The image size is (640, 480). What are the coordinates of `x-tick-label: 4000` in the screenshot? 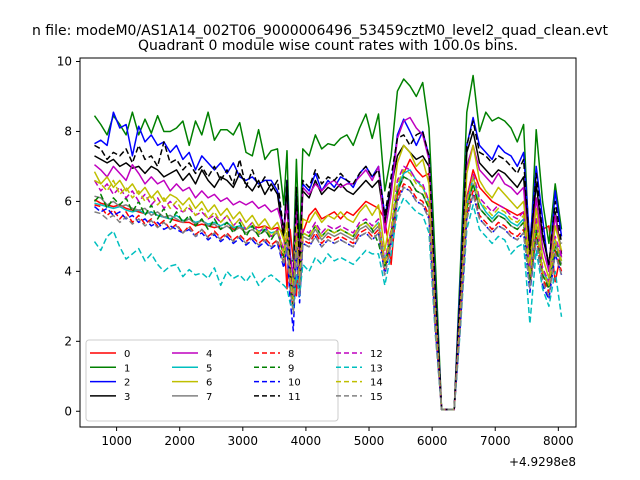 It's located at (306, 441).